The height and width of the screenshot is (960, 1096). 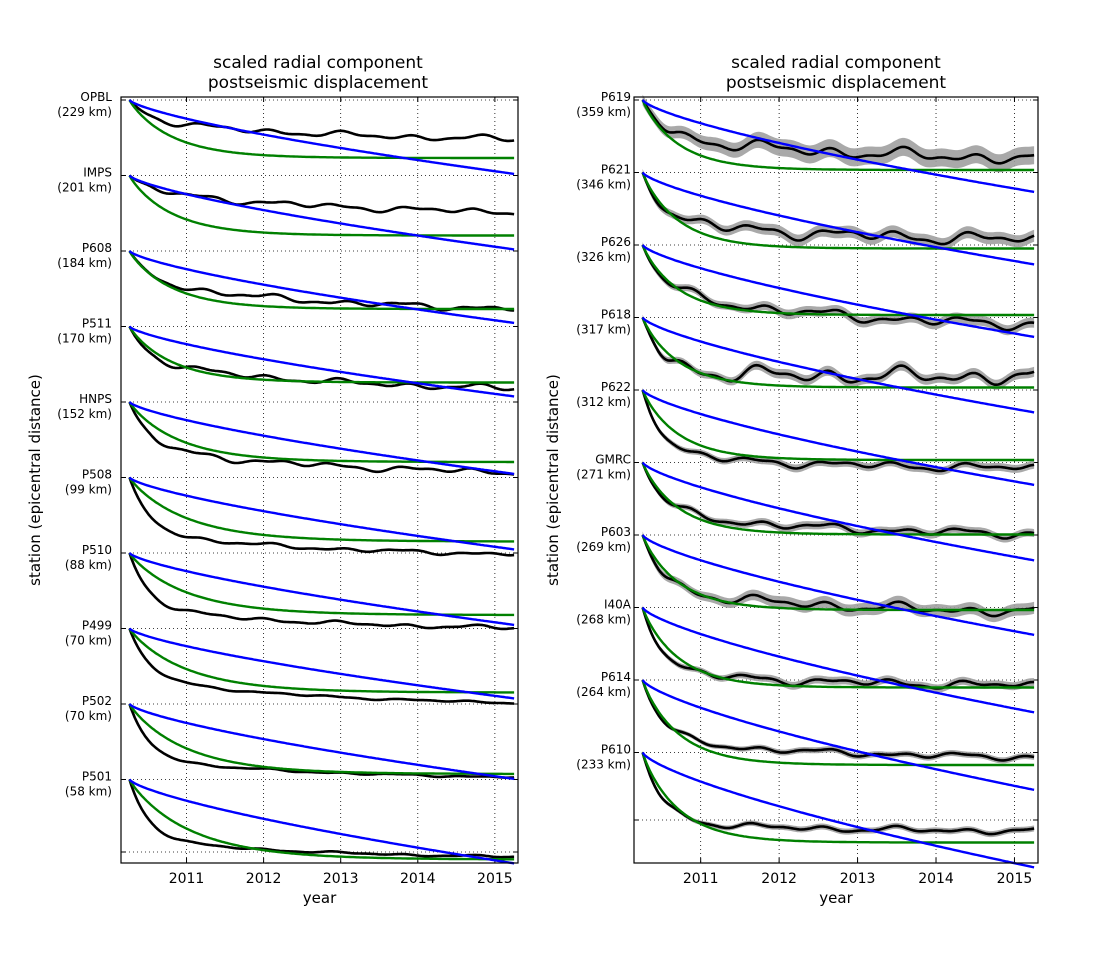 What do you see at coordinates (616, 750) in the screenshot?
I see `station-name-label: P610` at bounding box center [616, 750].